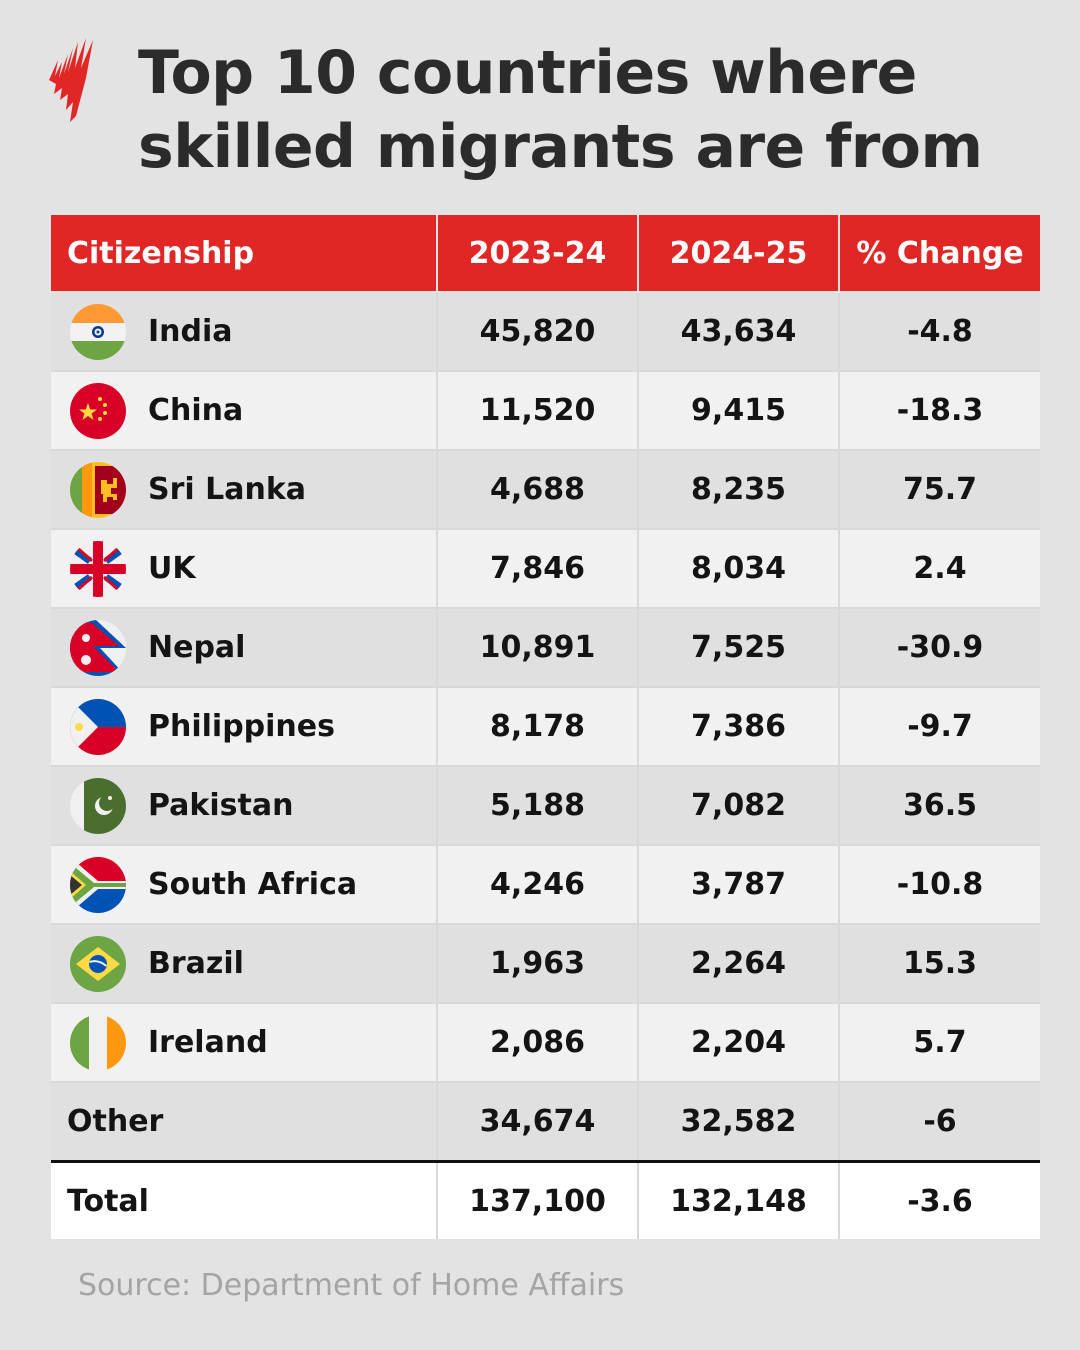 Image resolution: width=1080 pixels, height=1350 pixels. Describe the element at coordinates (738, 331) in the screenshot. I see `value-2024-25: 43,634` at that location.